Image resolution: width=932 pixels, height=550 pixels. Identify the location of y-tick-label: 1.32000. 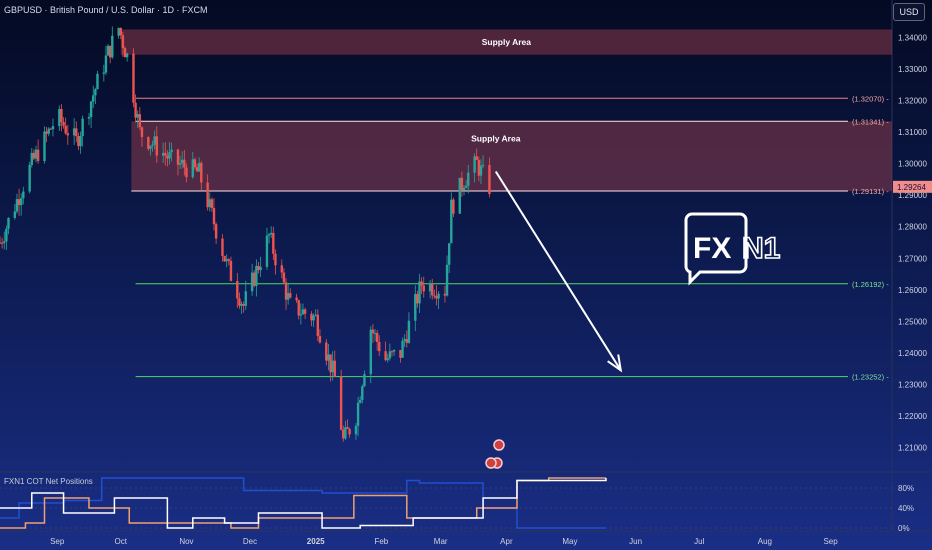
(912, 100).